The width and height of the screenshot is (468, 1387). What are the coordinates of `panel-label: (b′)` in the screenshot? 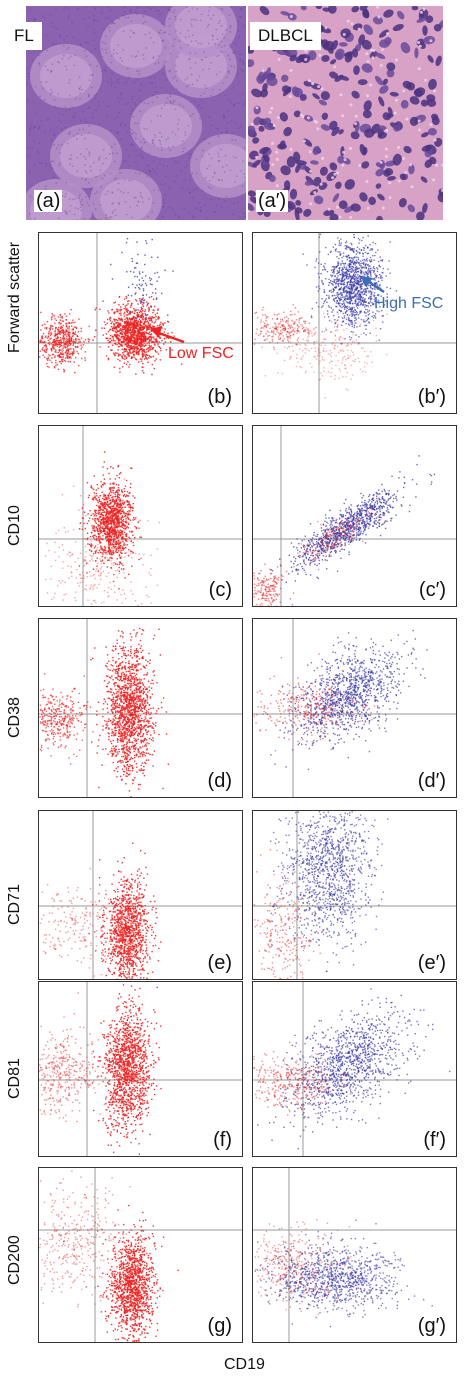 It's located at (431, 397).